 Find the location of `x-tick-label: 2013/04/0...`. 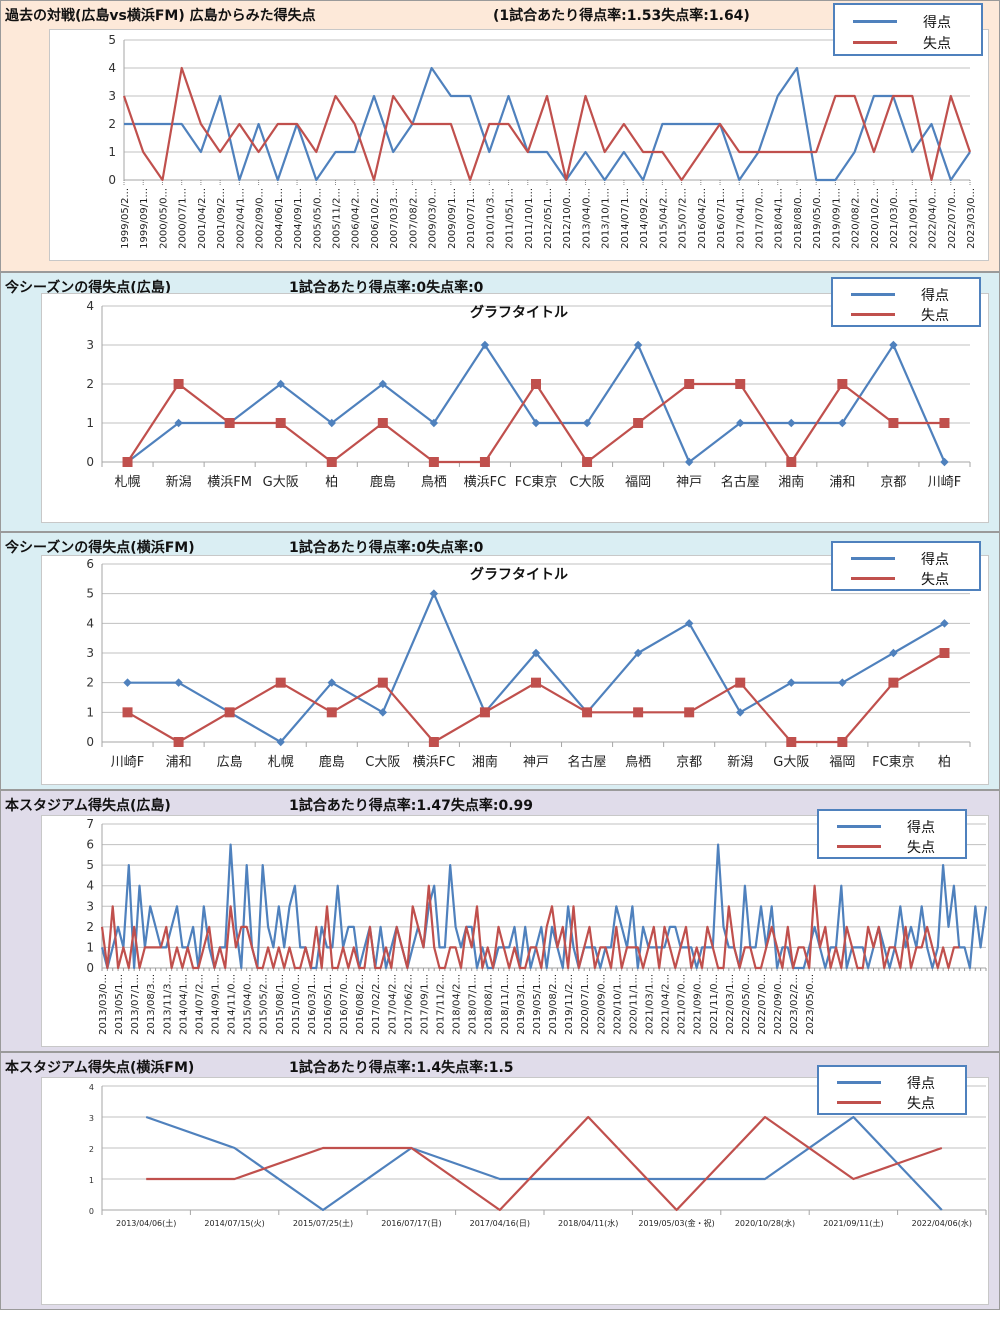

x-tick-label: 2013/04/0... is located at coordinates (586, 218).